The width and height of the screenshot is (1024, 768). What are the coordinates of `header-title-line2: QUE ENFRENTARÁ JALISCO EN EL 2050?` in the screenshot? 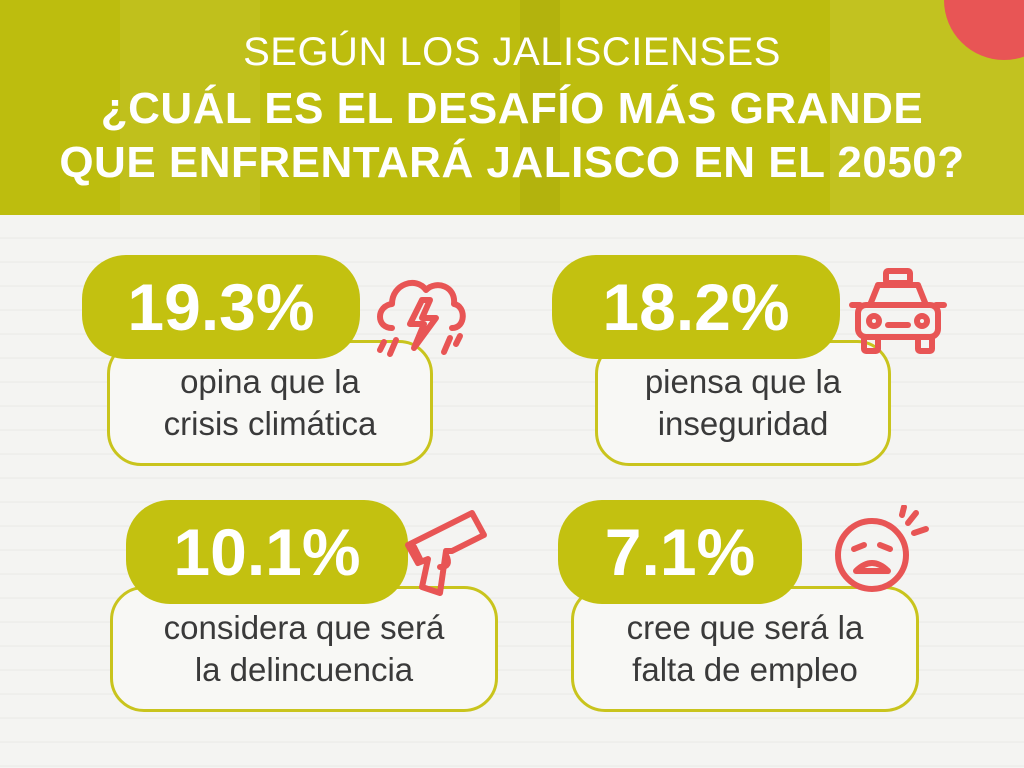 It's located at (512, 162).